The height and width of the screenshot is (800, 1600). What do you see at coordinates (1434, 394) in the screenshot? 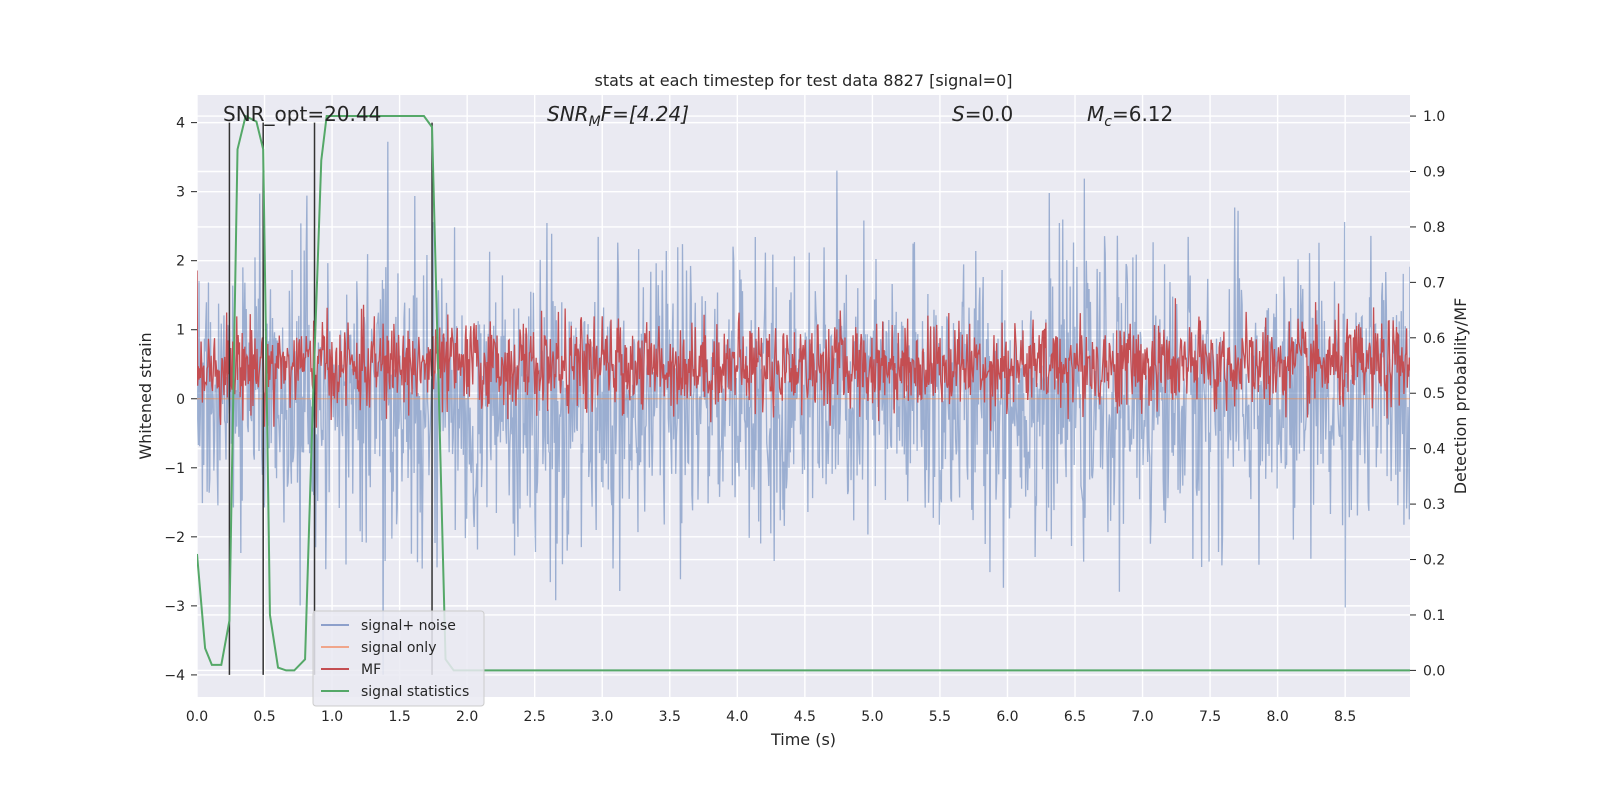
I see `y-right-tick-label-5: 0.5` at bounding box center [1434, 394].